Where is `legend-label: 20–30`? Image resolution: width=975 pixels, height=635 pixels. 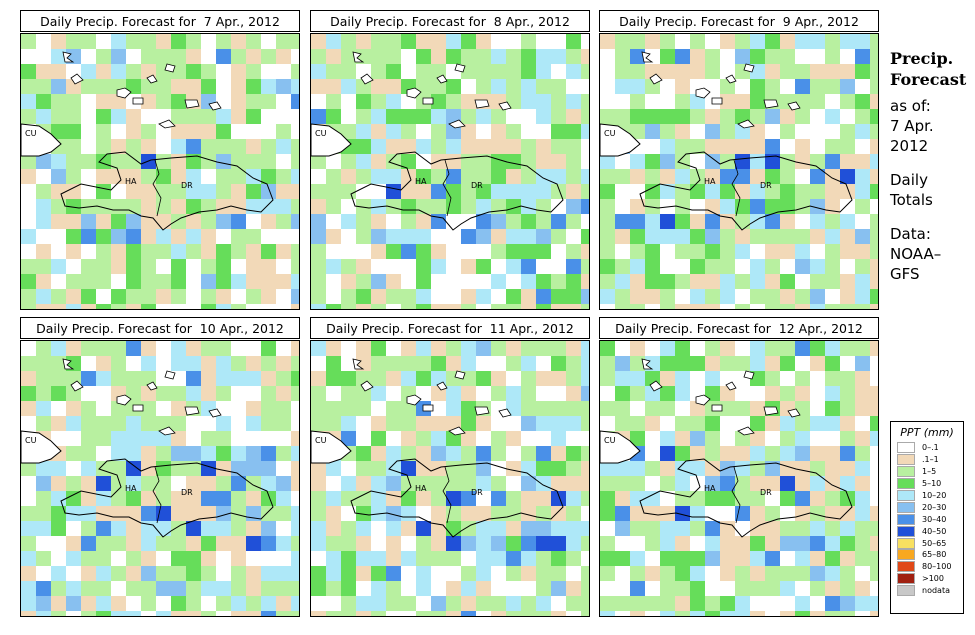 legend-label: 20–30 is located at coordinates (934, 507).